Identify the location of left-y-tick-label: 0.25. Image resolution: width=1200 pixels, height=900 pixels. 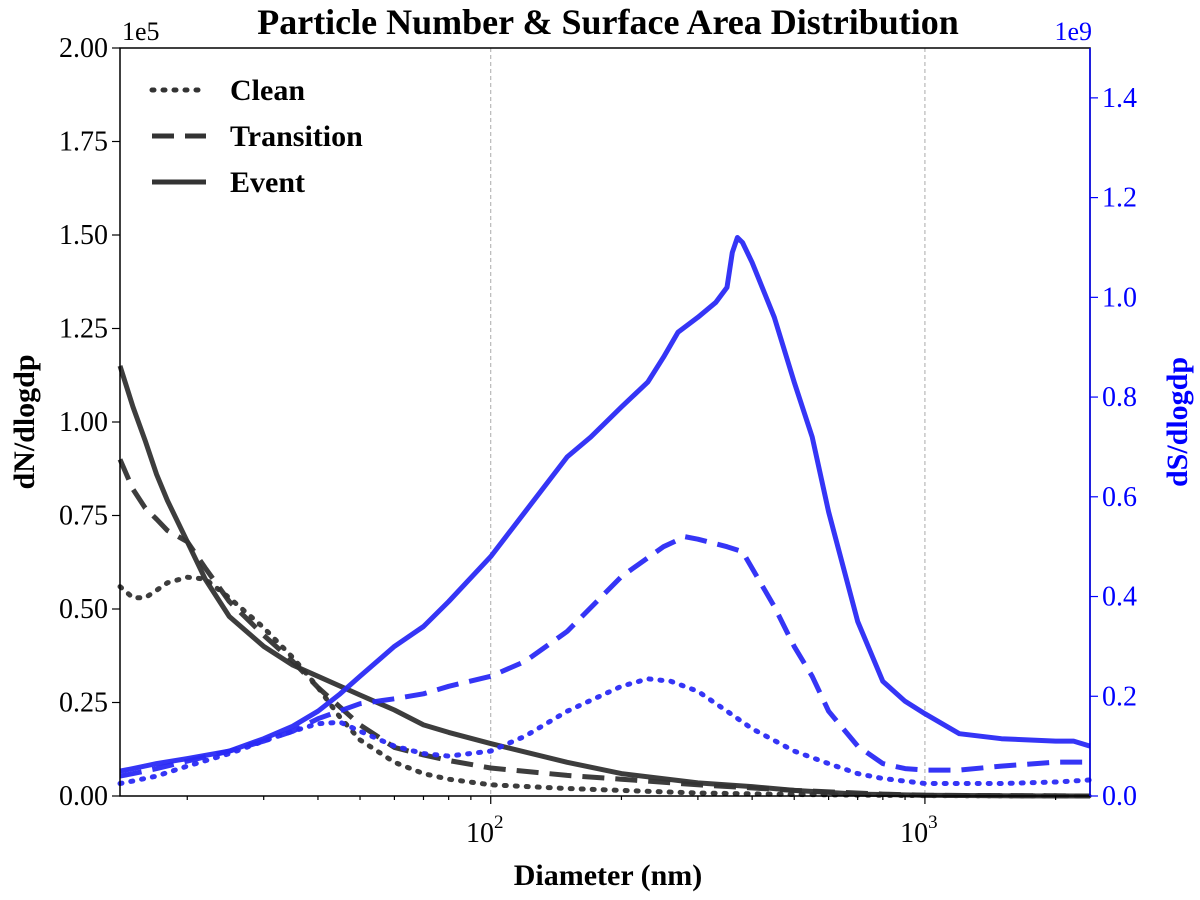
(83, 703).